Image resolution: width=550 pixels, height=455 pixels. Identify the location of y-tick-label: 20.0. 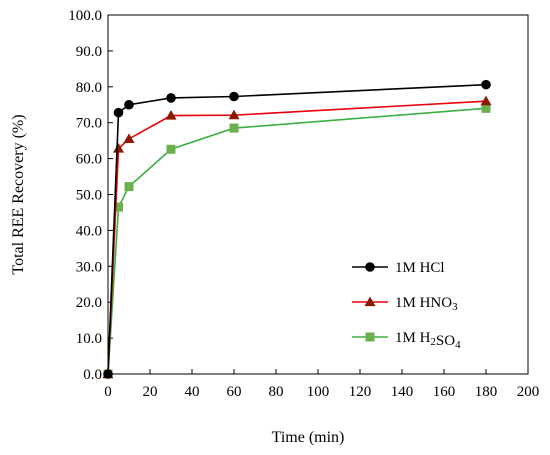
(89, 303).